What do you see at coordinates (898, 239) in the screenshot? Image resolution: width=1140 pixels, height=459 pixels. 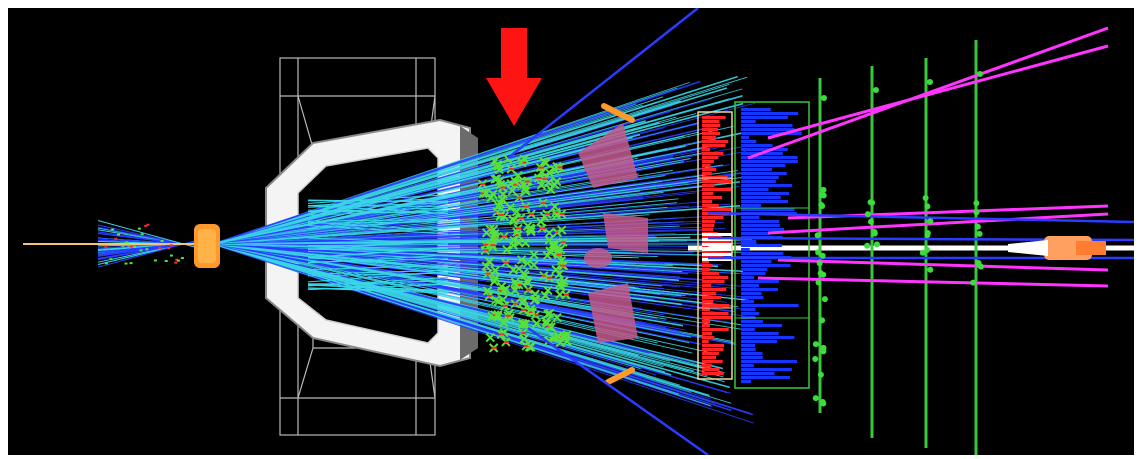 I see `muon-plane-hits` at bounding box center [898, 239].